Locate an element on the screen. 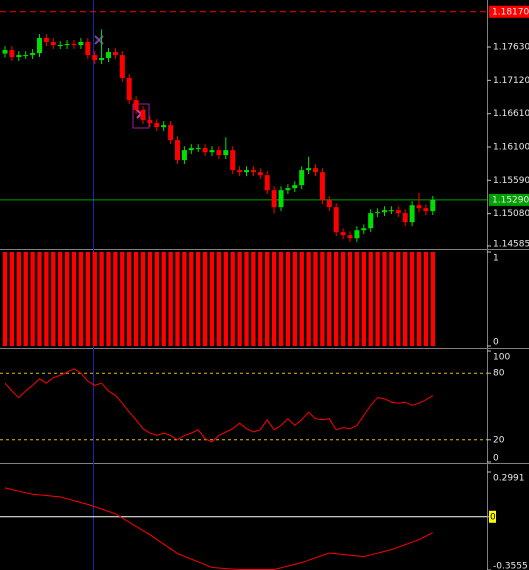 This screenshot has height=570, width=529. y-tick-label: 1.17630 is located at coordinates (511, 48).